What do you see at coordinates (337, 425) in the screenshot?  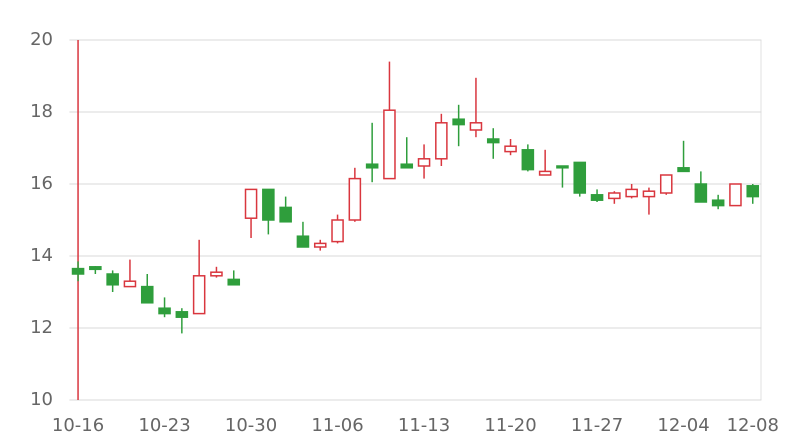 I see `x-tick-label: 11-06` at bounding box center [337, 425].